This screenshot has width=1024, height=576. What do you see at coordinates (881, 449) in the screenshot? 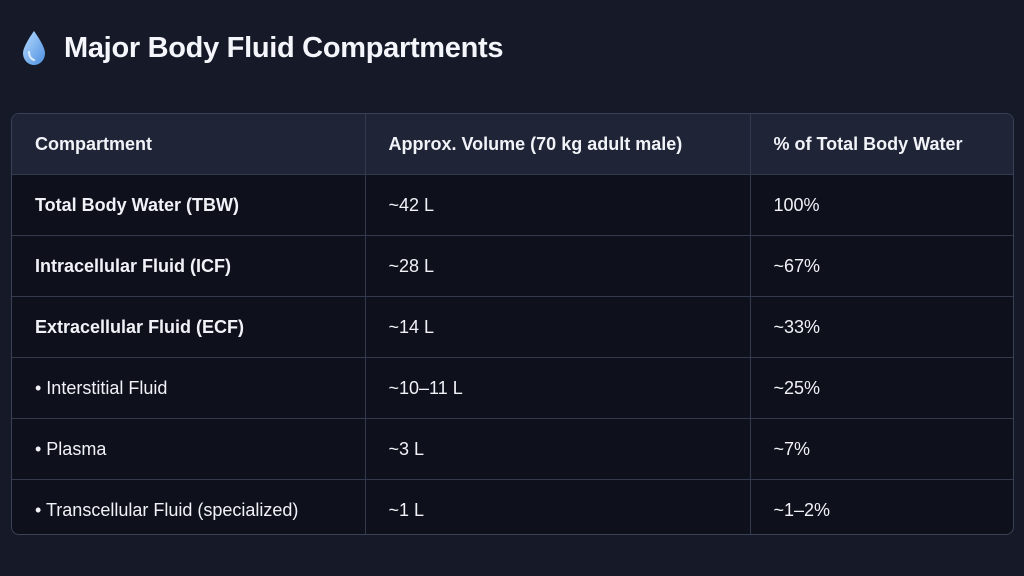
I see `cell-percent: ~7%` at bounding box center [881, 449].